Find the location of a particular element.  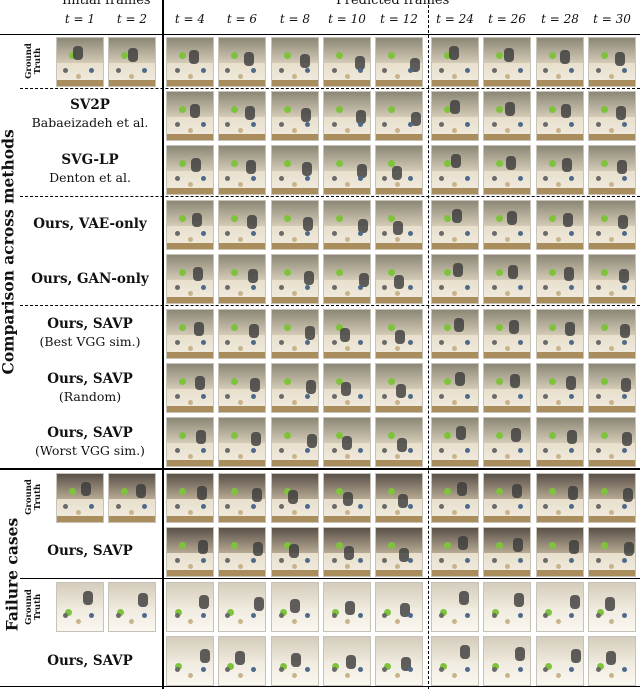

bottom-separator is located at coordinates (320, 686).